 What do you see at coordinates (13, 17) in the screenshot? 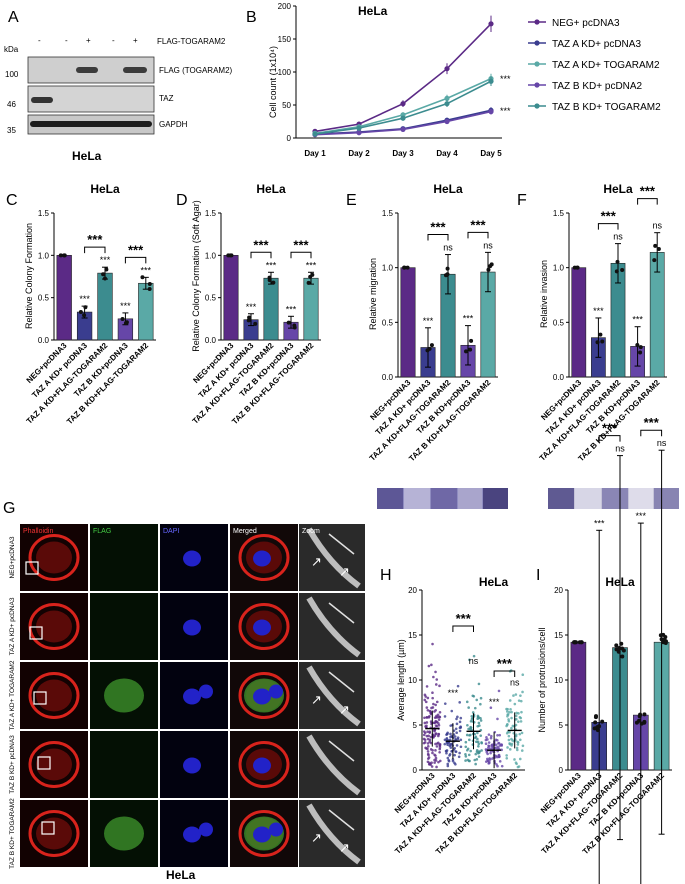
I see `panel-label-a: A` at bounding box center [13, 17].